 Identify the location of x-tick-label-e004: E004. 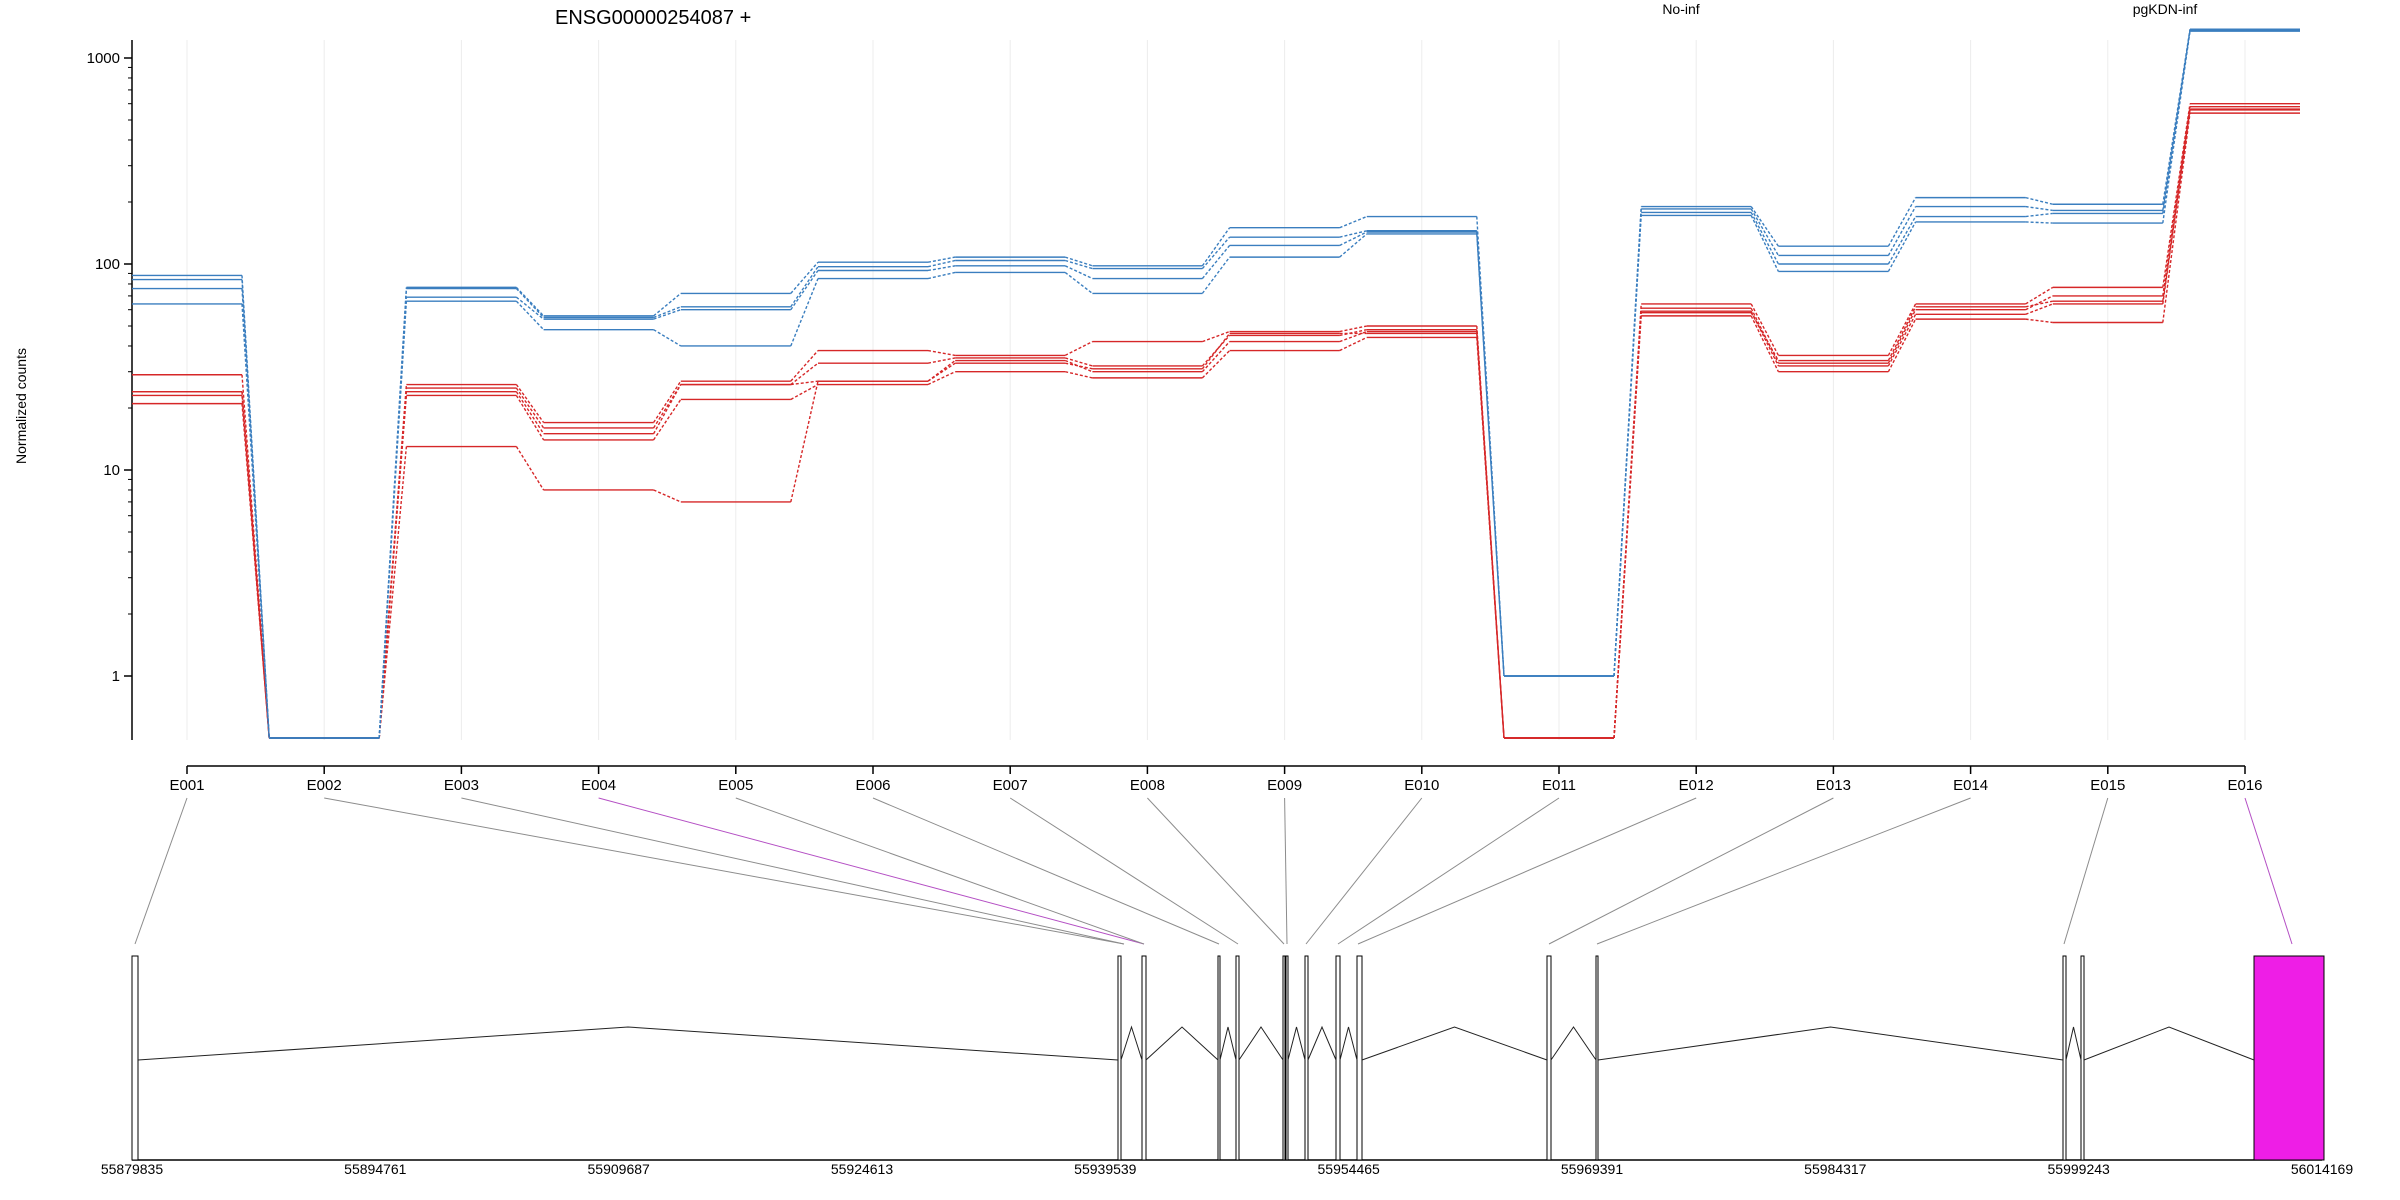
(598, 785).